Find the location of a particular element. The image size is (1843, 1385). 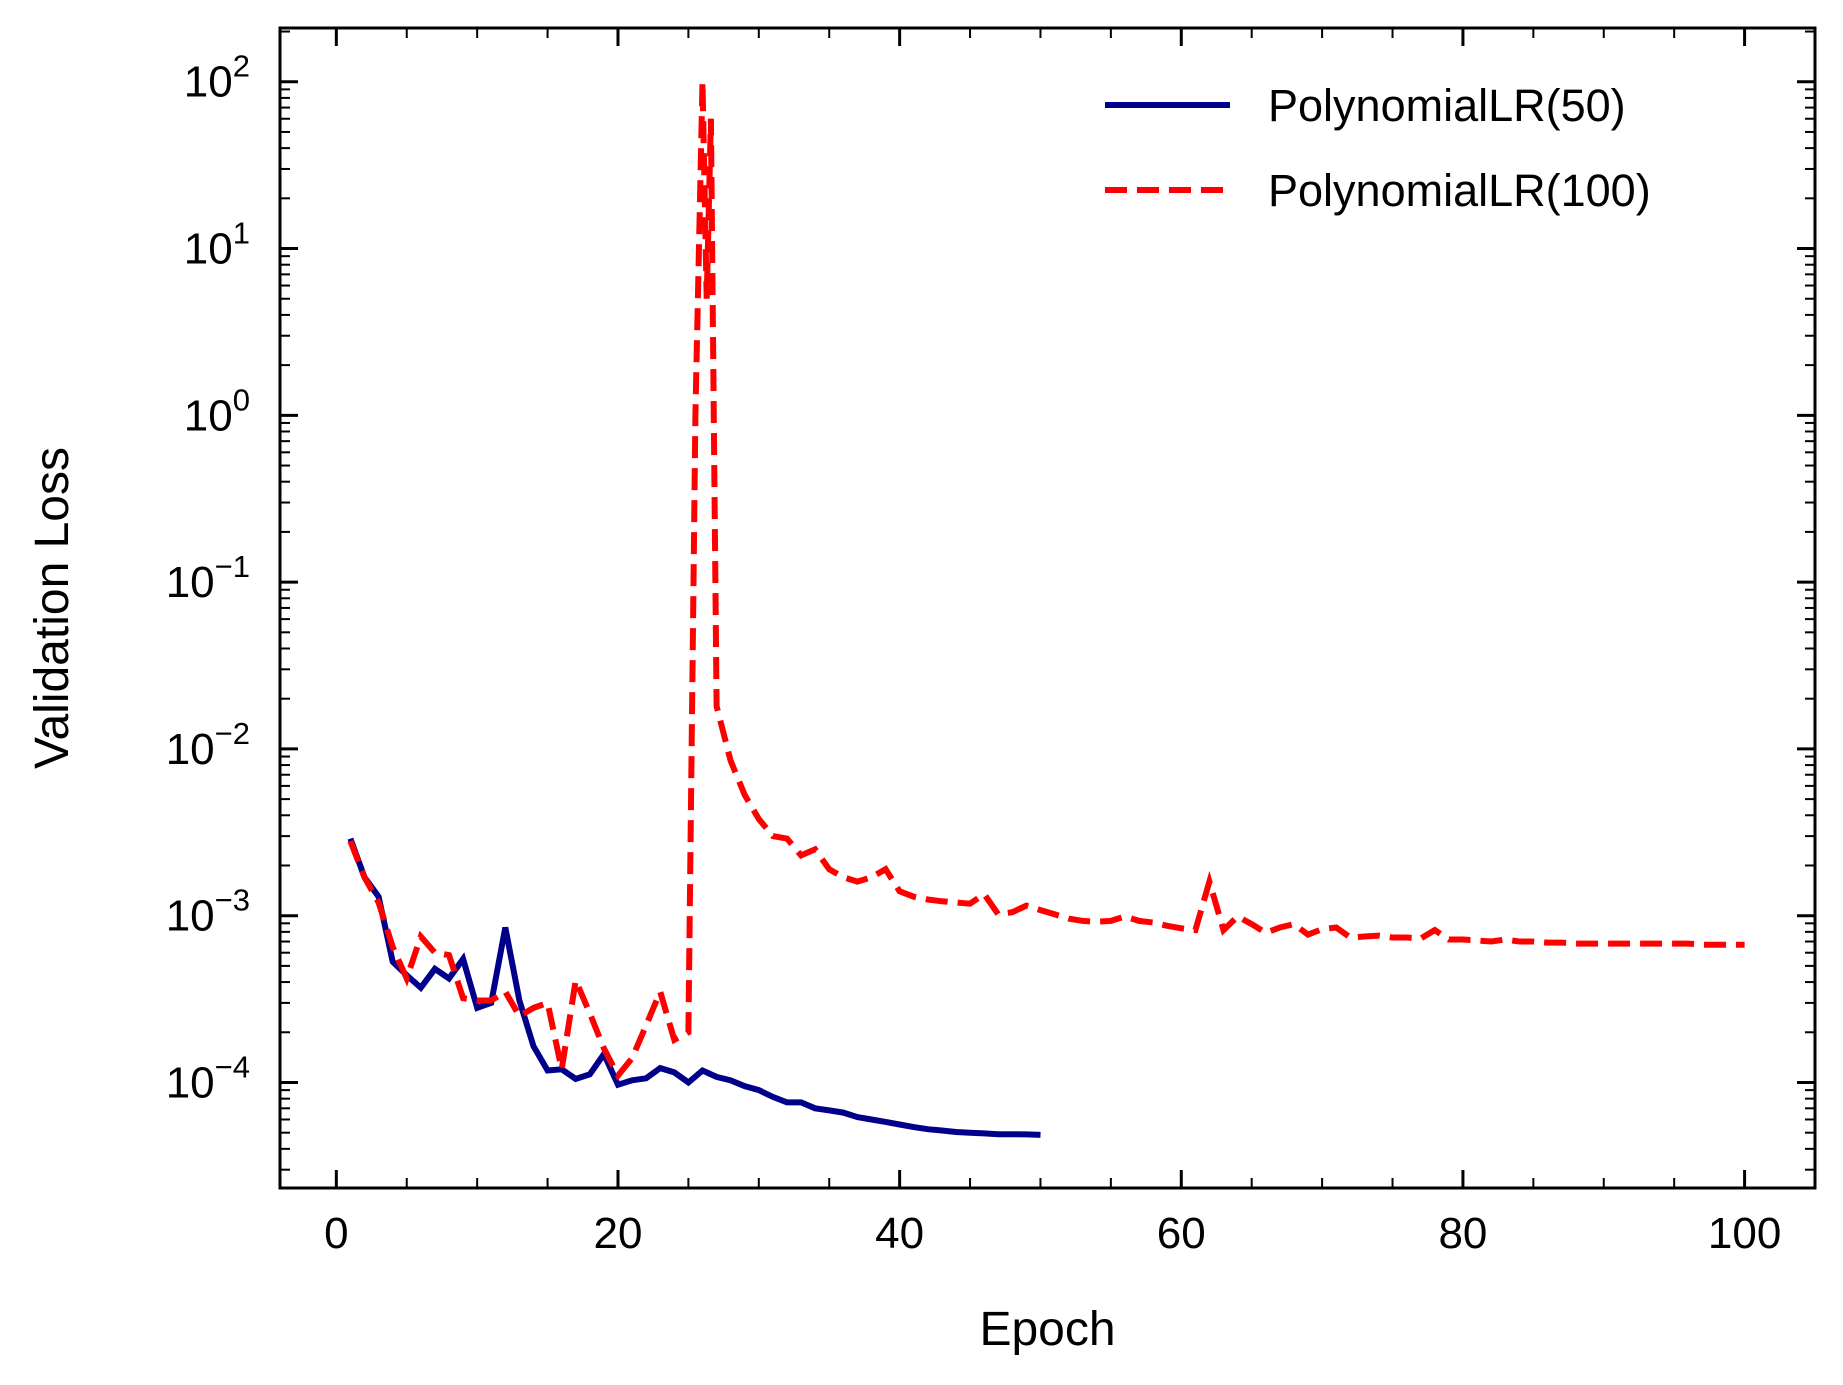

x-tick-label: 100 is located at coordinates (1744, 1233).